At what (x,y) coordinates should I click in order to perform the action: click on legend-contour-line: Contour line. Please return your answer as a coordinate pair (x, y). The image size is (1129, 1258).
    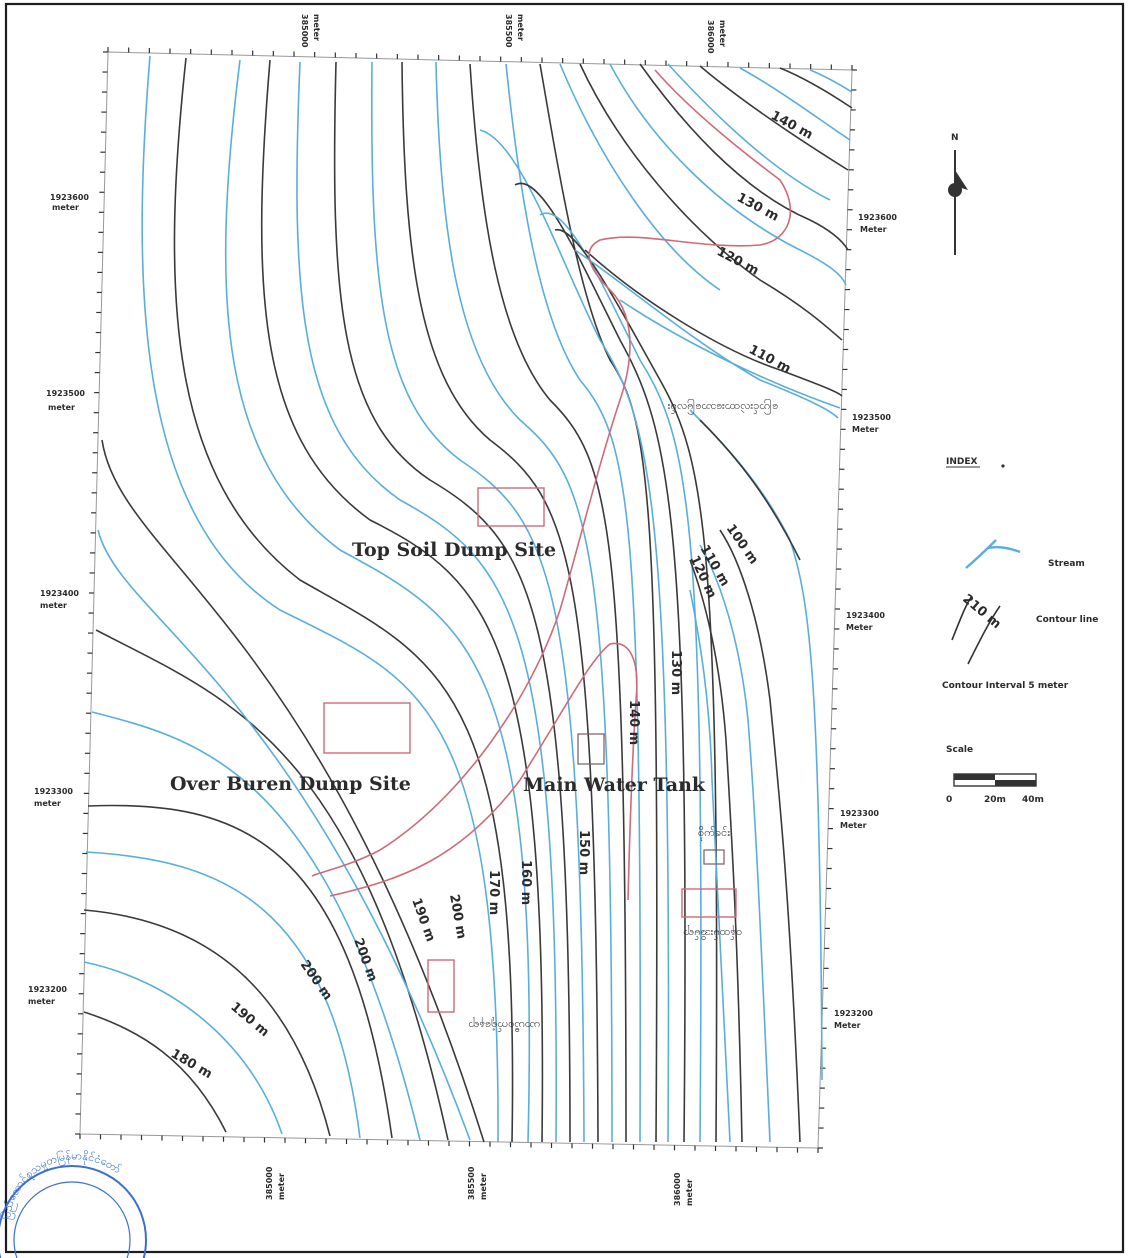
    Looking at the image, I should click on (1067, 620).